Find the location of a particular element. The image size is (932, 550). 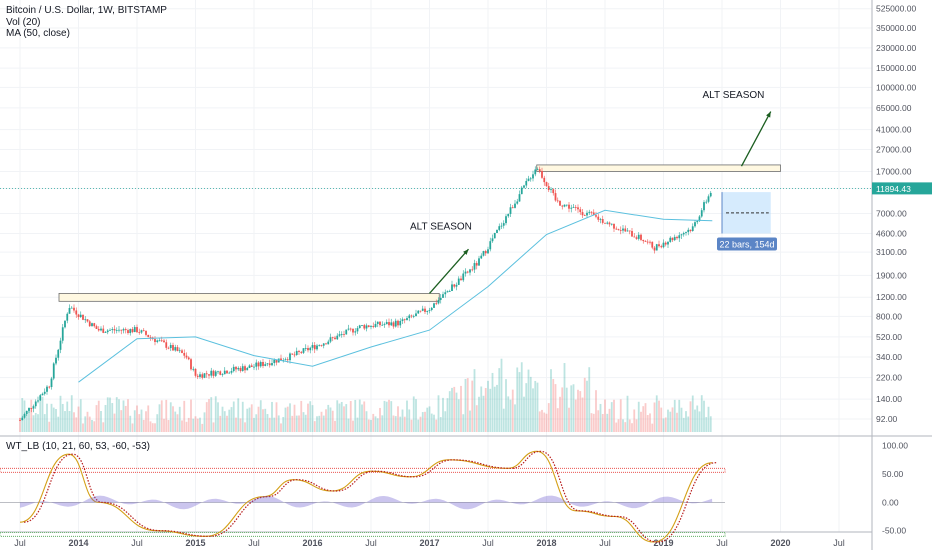

time-tick-label: 2015 is located at coordinates (195, 543).